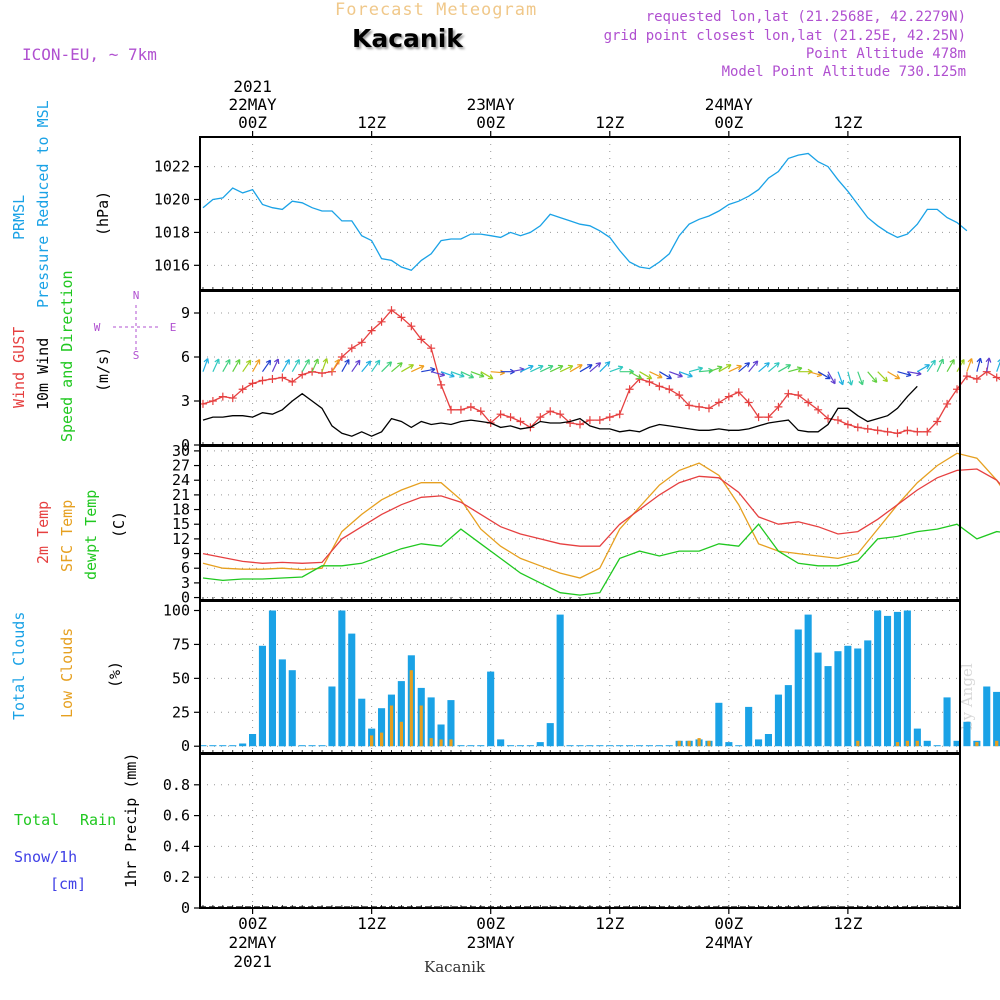 Image resolution: width=1000 pixels, height=1000 pixels. I want to click on x-top-day: 24MAY, so click(729, 104).